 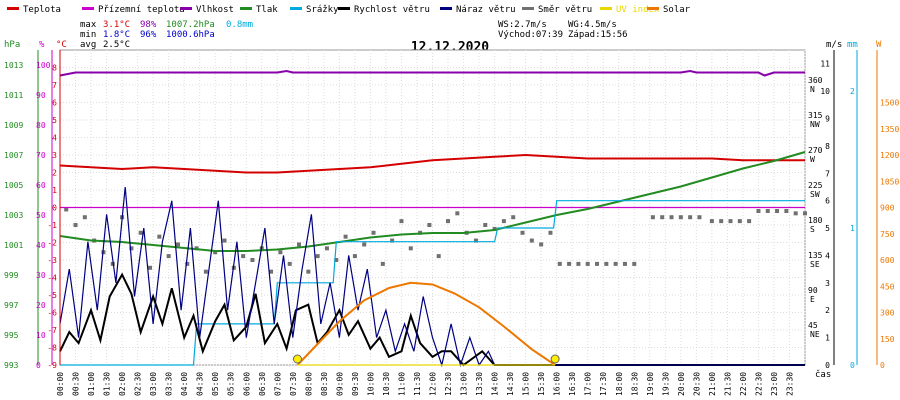 What do you see at coordinates (650, 384) in the screenshot?
I see `tick-time: 19:00` at bounding box center [650, 384].